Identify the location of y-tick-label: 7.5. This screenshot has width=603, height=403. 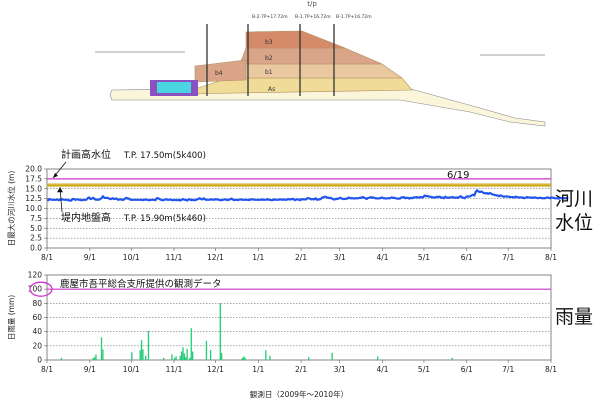
(36, 218).